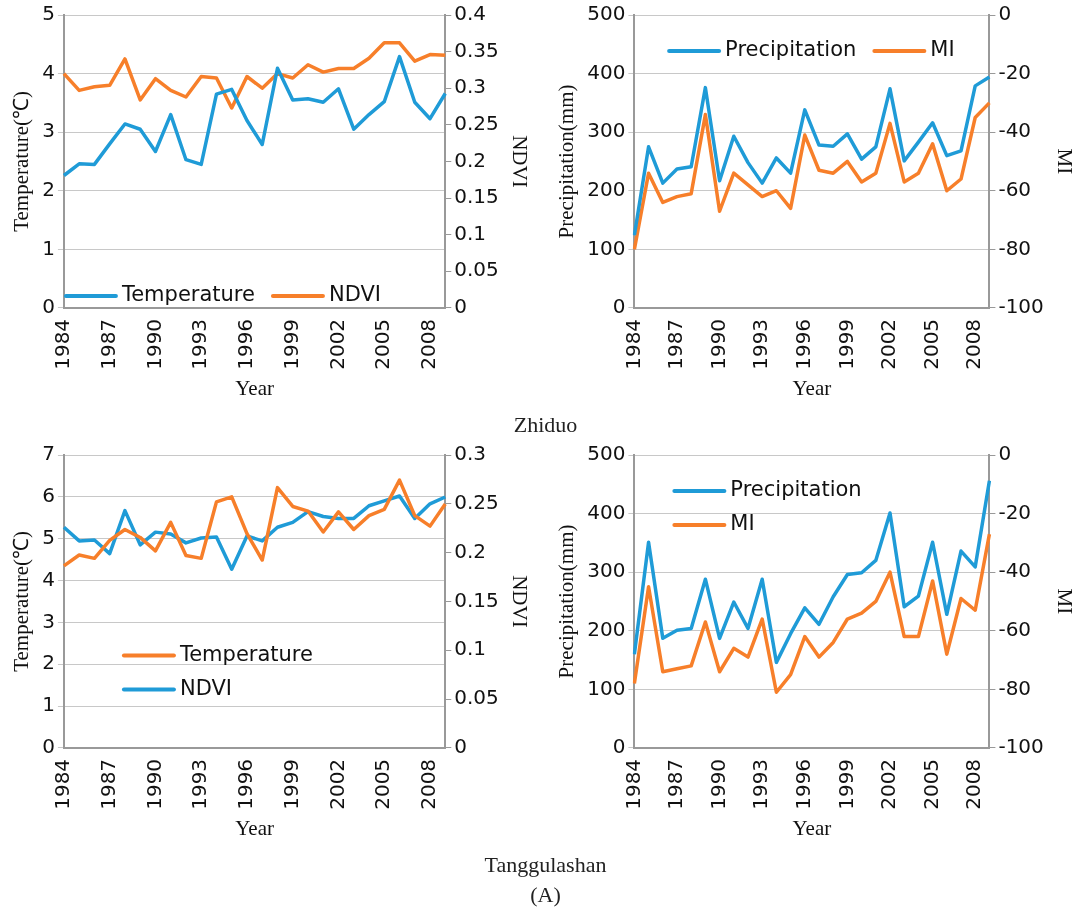 The height and width of the screenshot is (915, 1091). What do you see at coordinates (470, 13) in the screenshot?
I see `y2-tick-label: 0.4` at bounding box center [470, 13].